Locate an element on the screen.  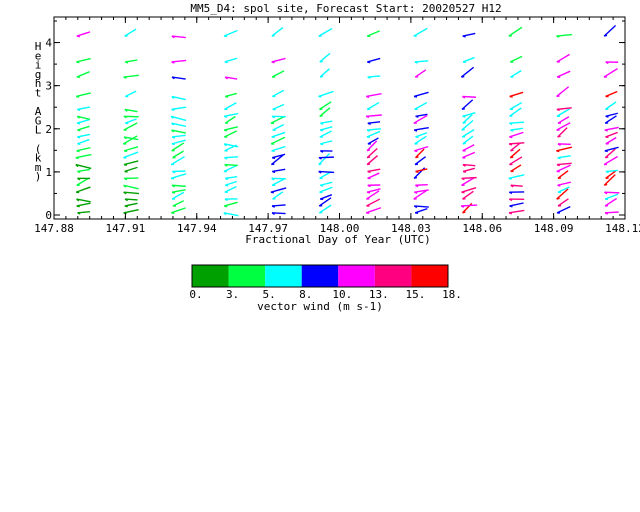
x-tick-label: 148.12 is located at coordinates (622, 228).